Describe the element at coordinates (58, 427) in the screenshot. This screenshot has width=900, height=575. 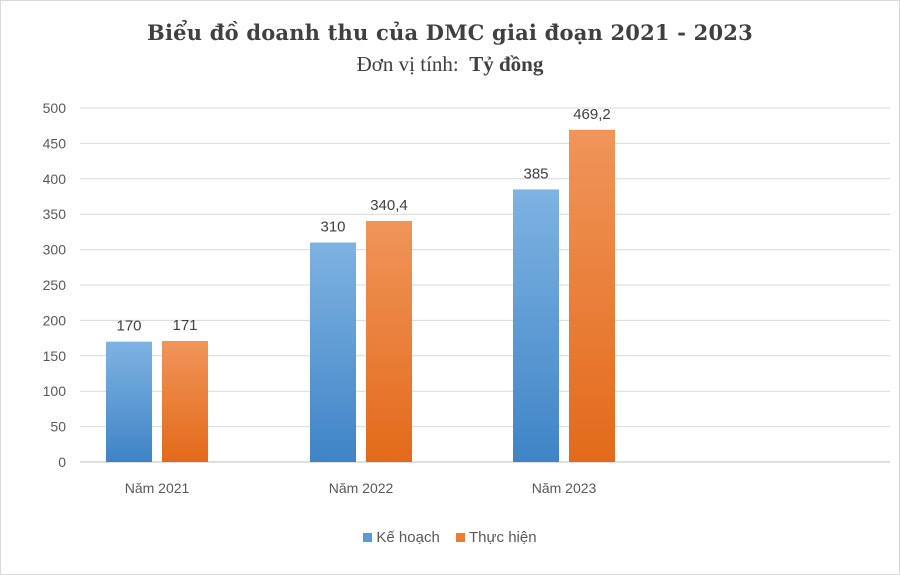
I see `y-tick-label-50: 50` at that location.